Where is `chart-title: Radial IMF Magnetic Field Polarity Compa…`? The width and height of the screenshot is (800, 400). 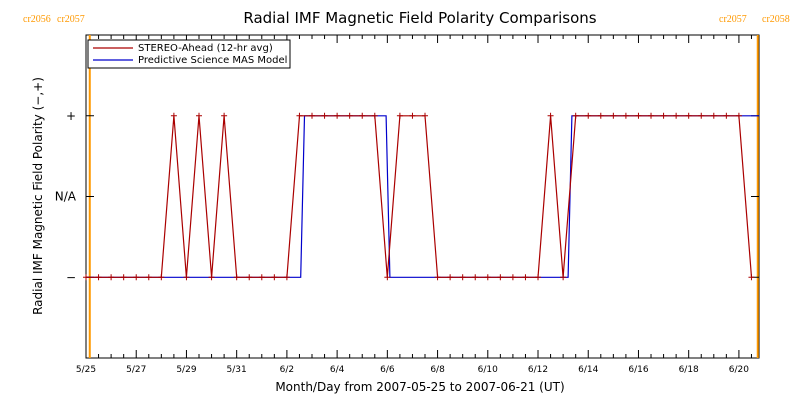
chart-title: Radial IMF Magnetic Field Polarity Compa… is located at coordinates (419, 18).